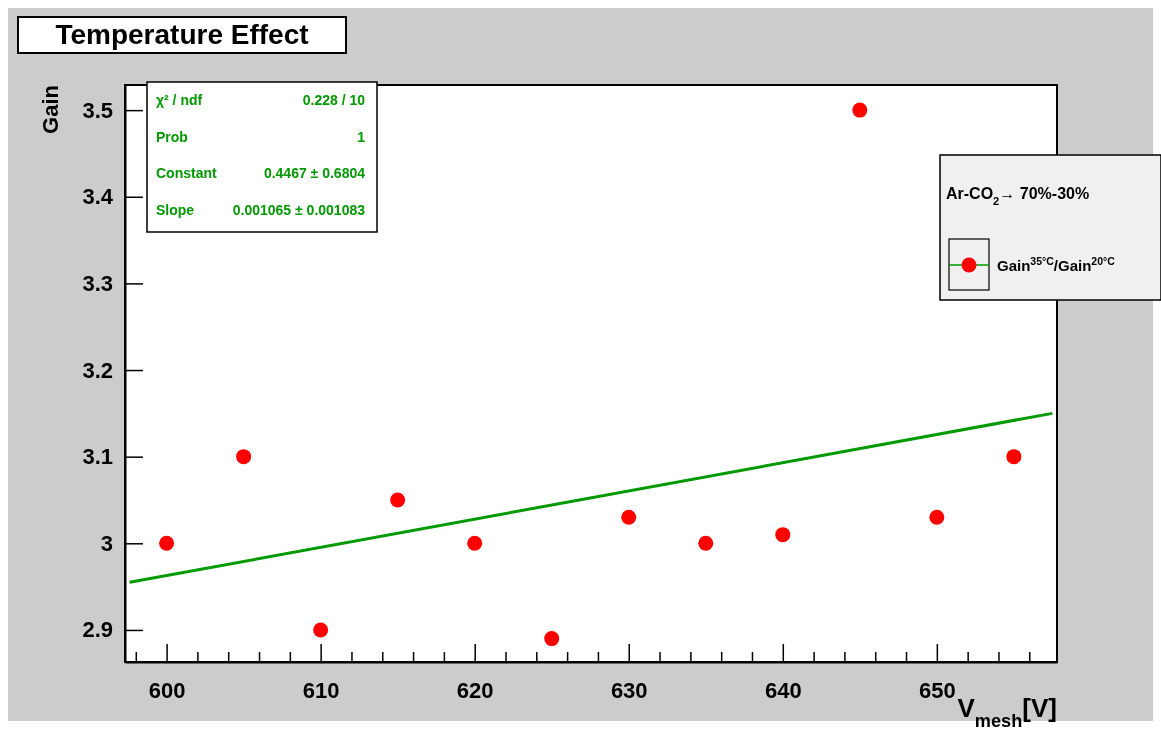  What do you see at coordinates (1018, 196) in the screenshot?
I see `legend-title: Ar-CO$_{2}$→ 70%-30%` at bounding box center [1018, 196].